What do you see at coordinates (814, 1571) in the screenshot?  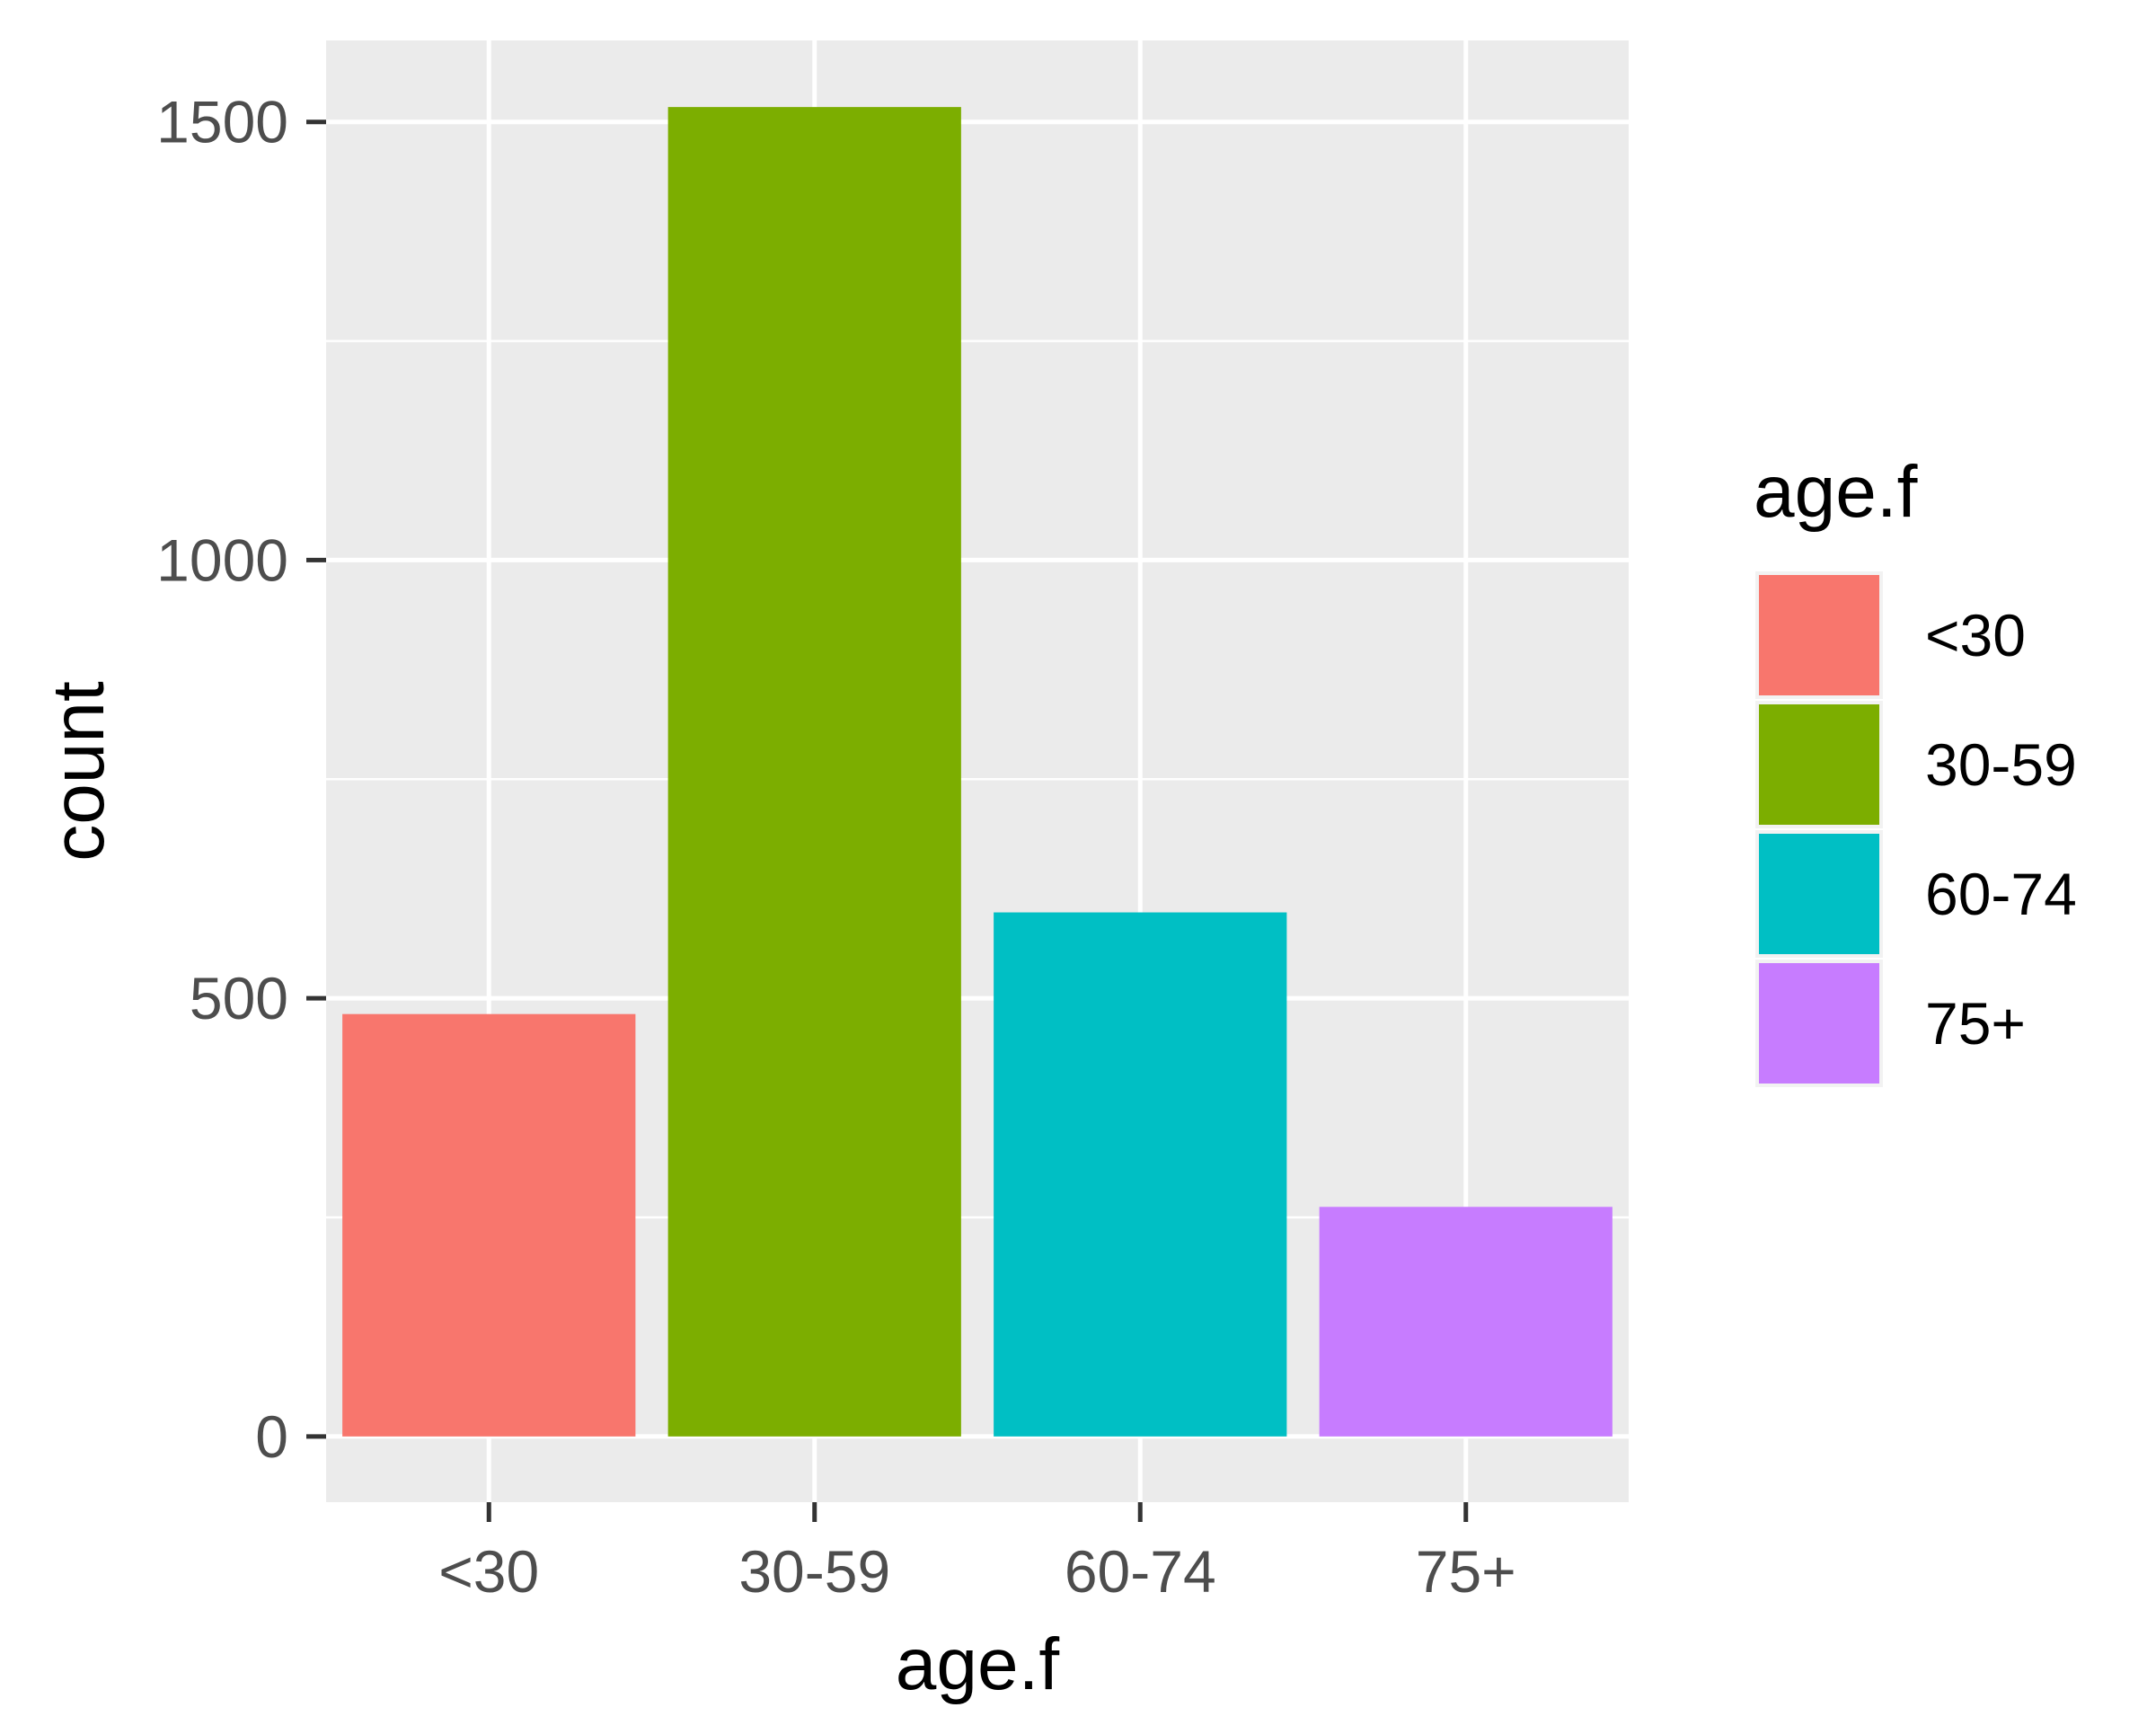 I see `x-tick-label: 30-59` at bounding box center [814, 1571].